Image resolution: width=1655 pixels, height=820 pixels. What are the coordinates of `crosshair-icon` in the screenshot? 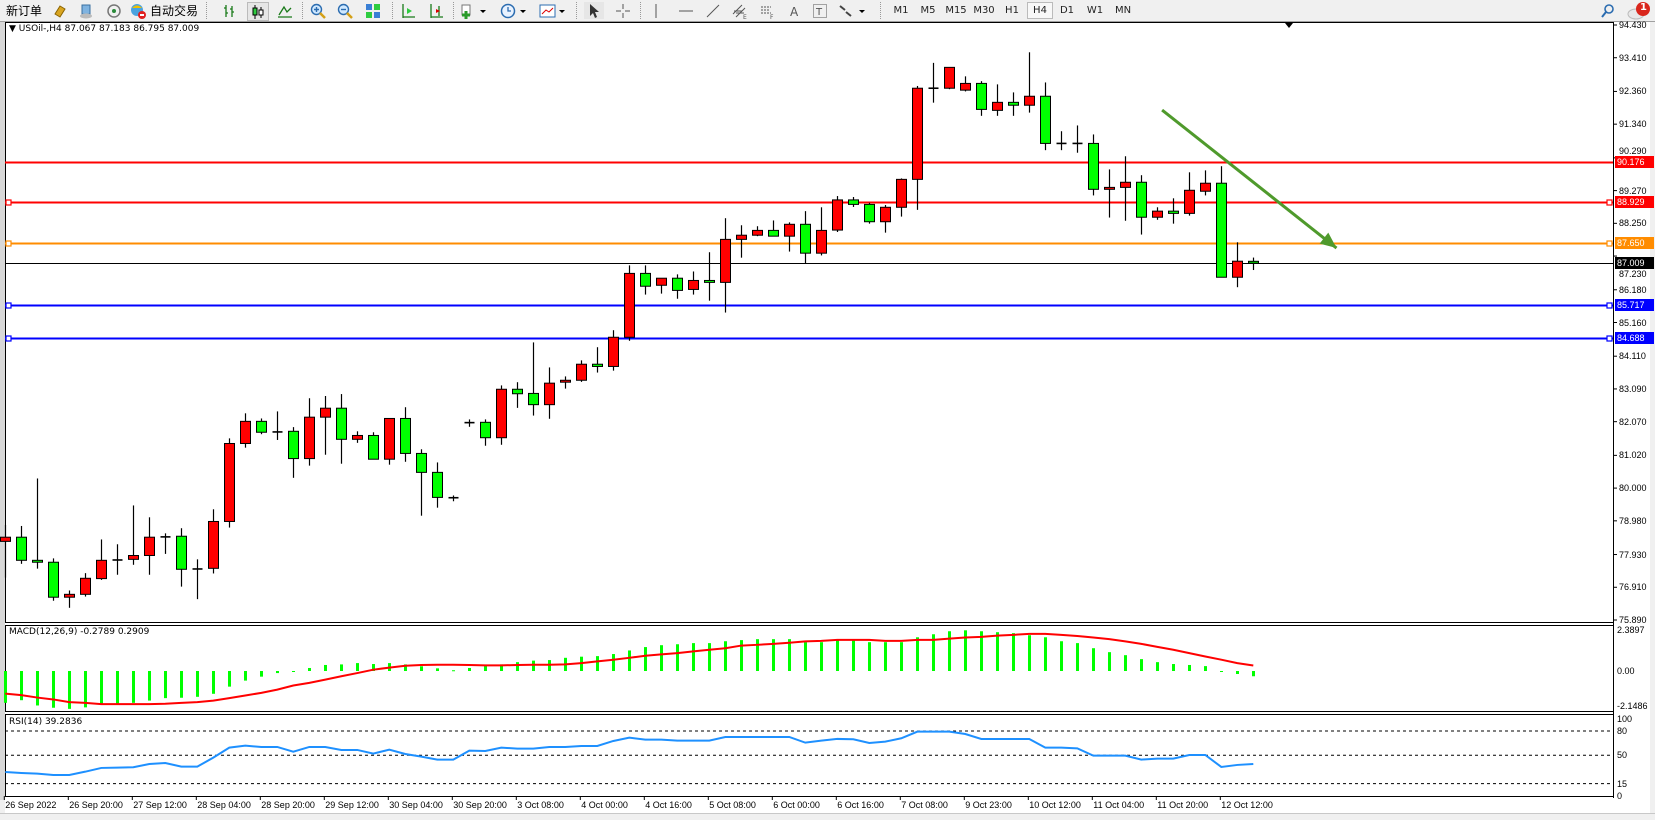 It's located at (623, 10).